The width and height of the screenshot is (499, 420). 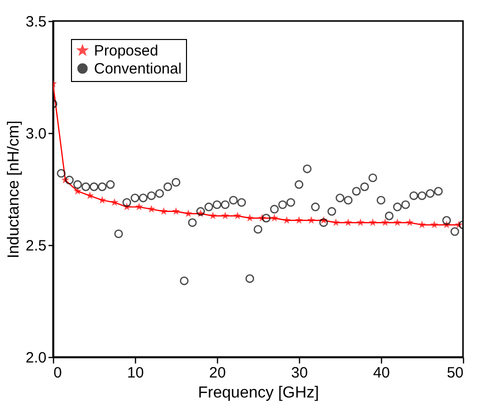 I want to click on y-tick-label: 3.0, so click(x=36, y=134).